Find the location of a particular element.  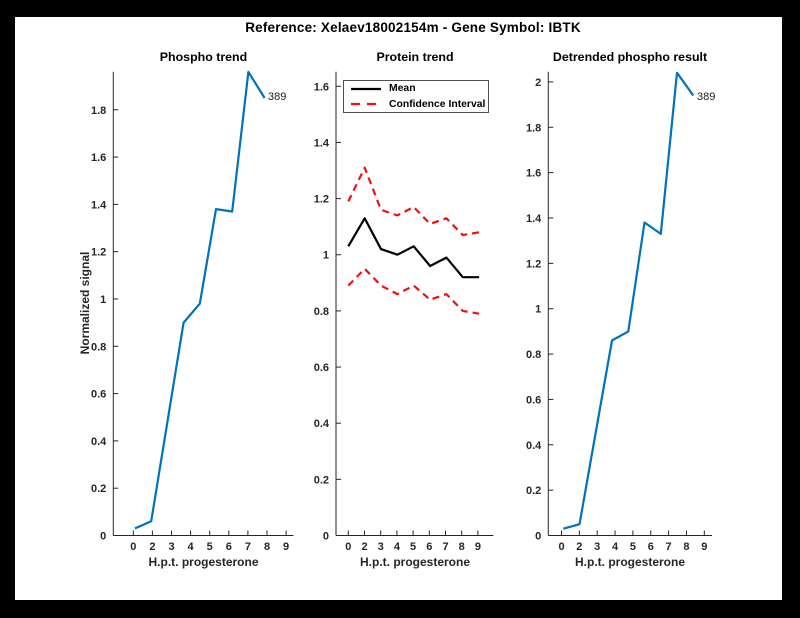

y-tick-label: 2 is located at coordinates (538, 83).